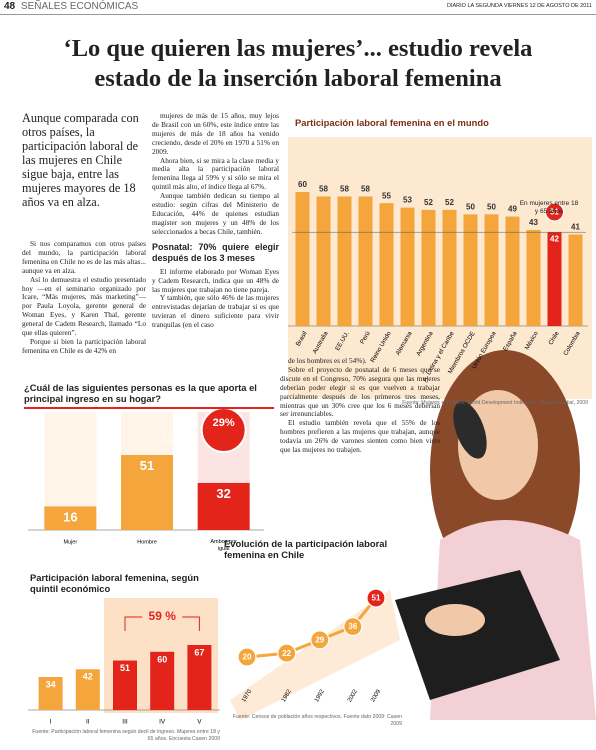 The width and height of the screenshot is (596, 750). I want to click on header-left: 48 SEÑALES ECONÓMICAS, so click(71, 7).